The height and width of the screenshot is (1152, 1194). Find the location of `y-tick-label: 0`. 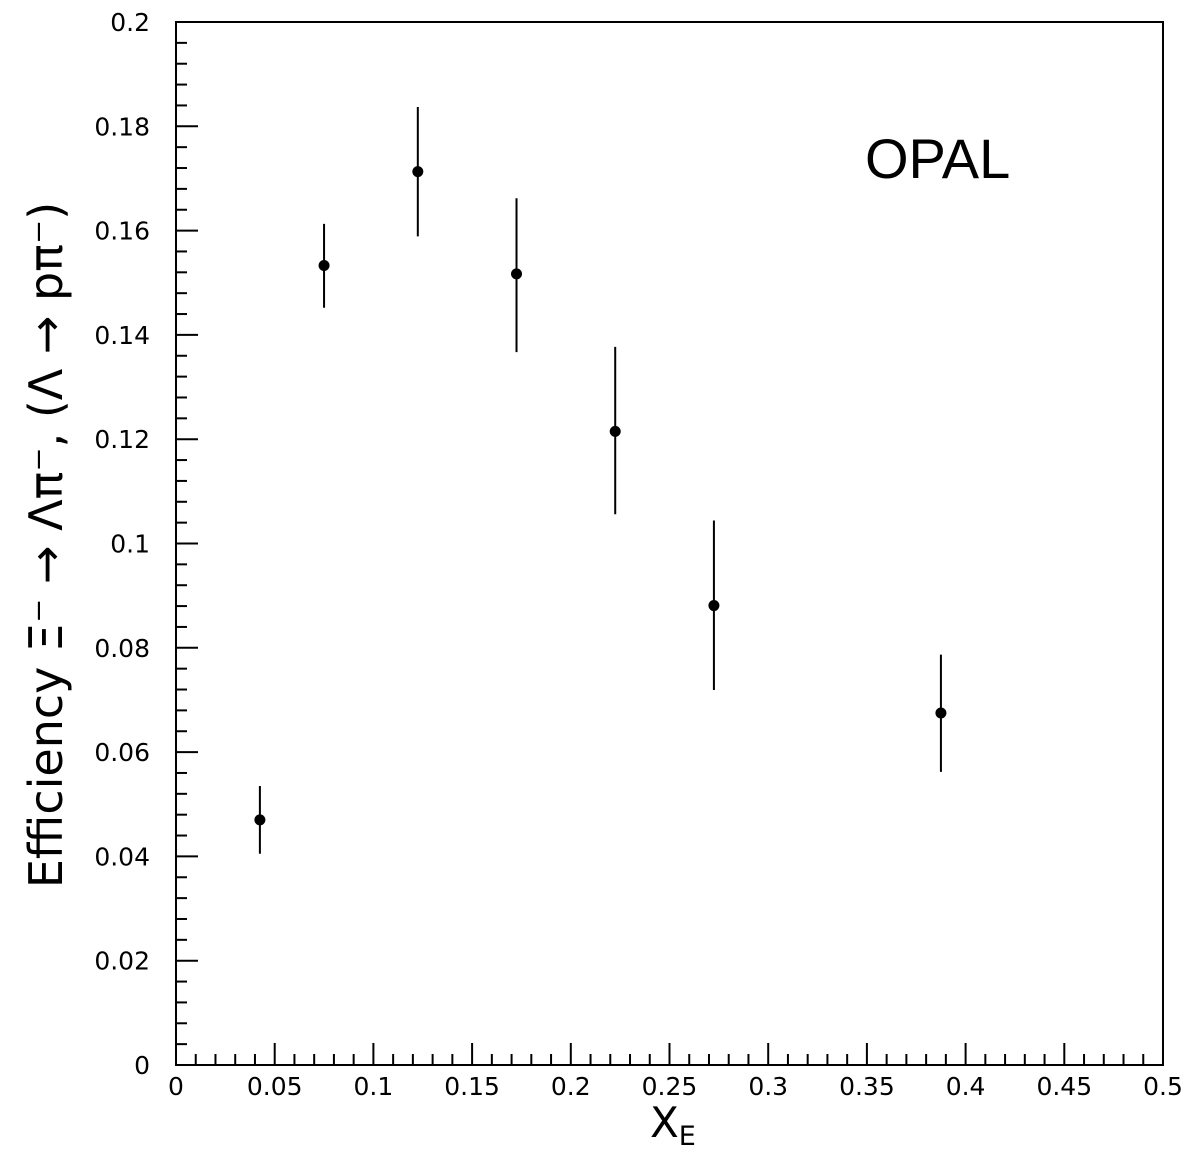

y-tick-label: 0 is located at coordinates (142, 1065).